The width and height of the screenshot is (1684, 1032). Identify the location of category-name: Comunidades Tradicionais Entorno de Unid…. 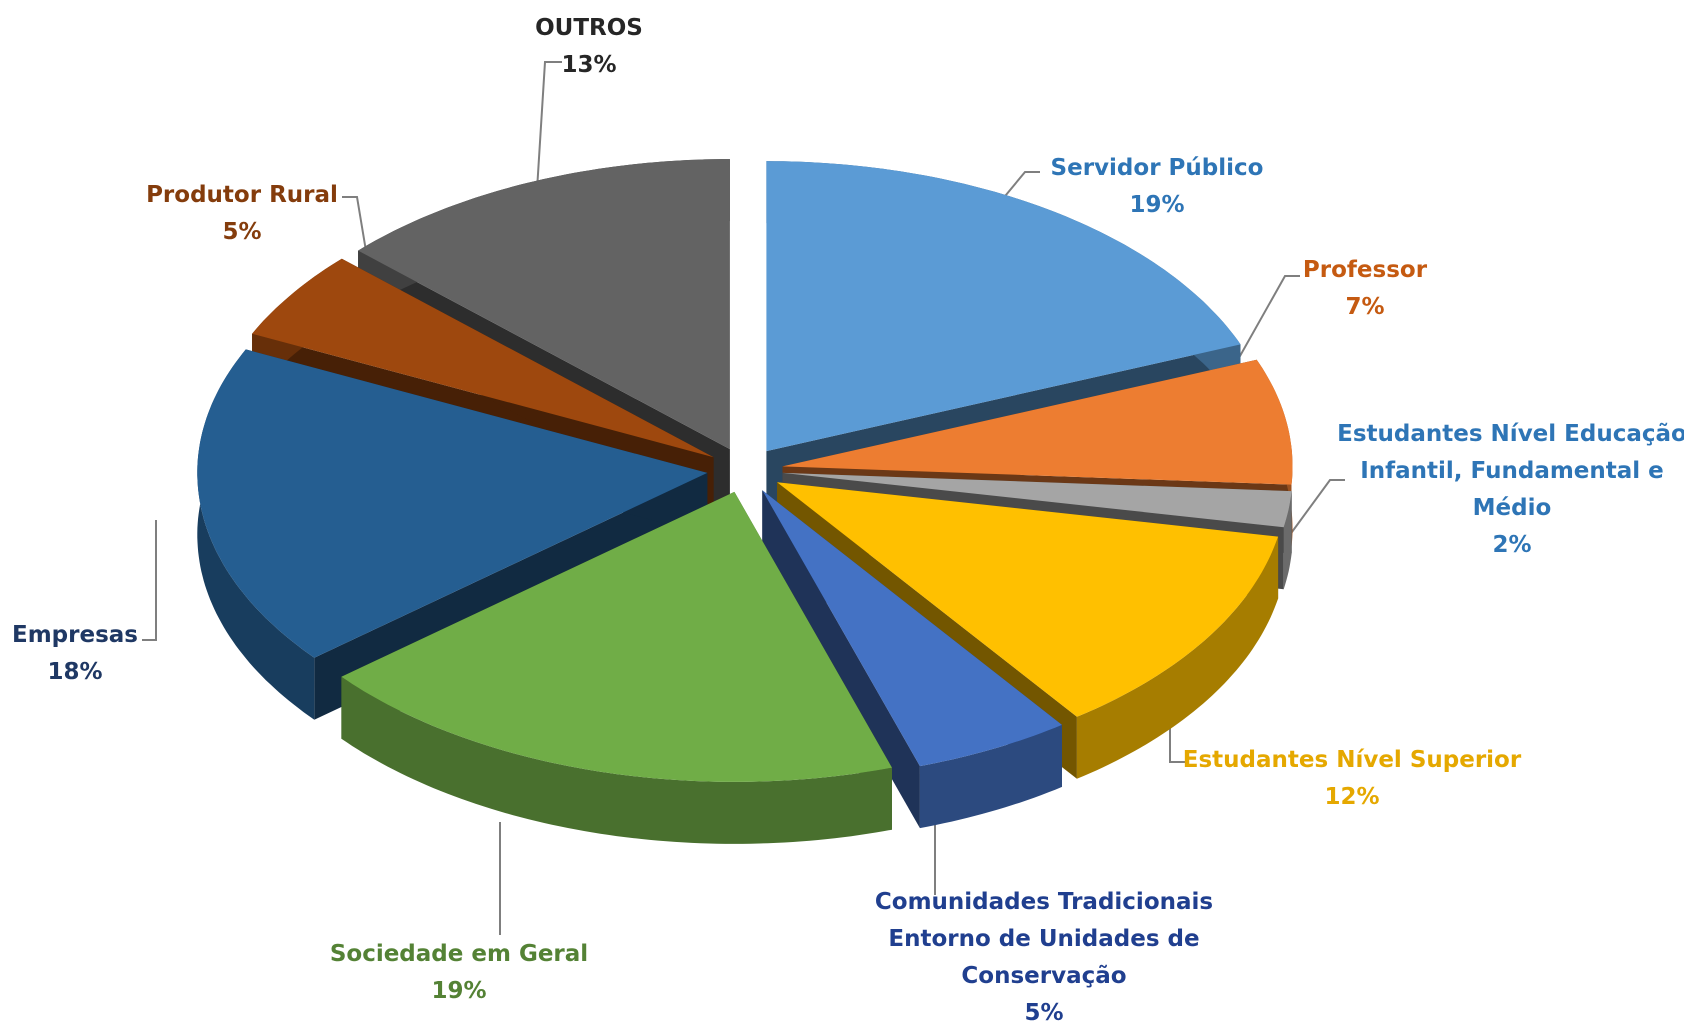
(1044, 939).